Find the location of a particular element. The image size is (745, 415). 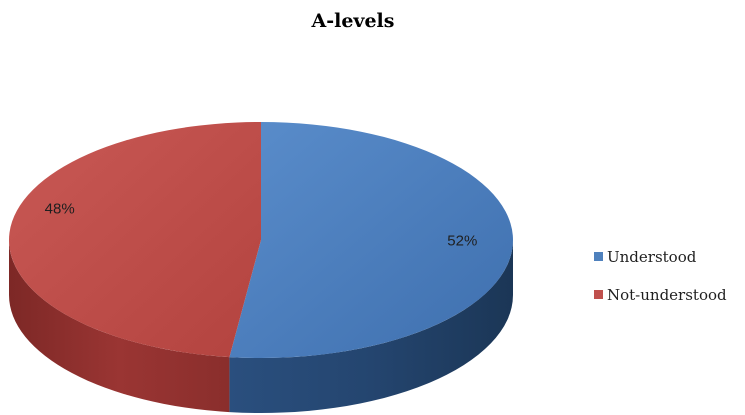

legend-label-understood: Understood is located at coordinates (652, 257).